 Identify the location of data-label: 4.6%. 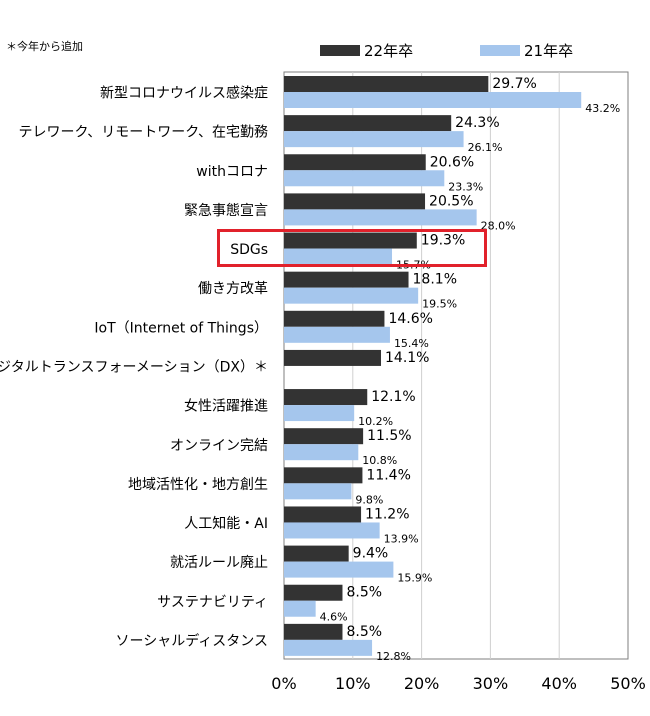
(334, 617).